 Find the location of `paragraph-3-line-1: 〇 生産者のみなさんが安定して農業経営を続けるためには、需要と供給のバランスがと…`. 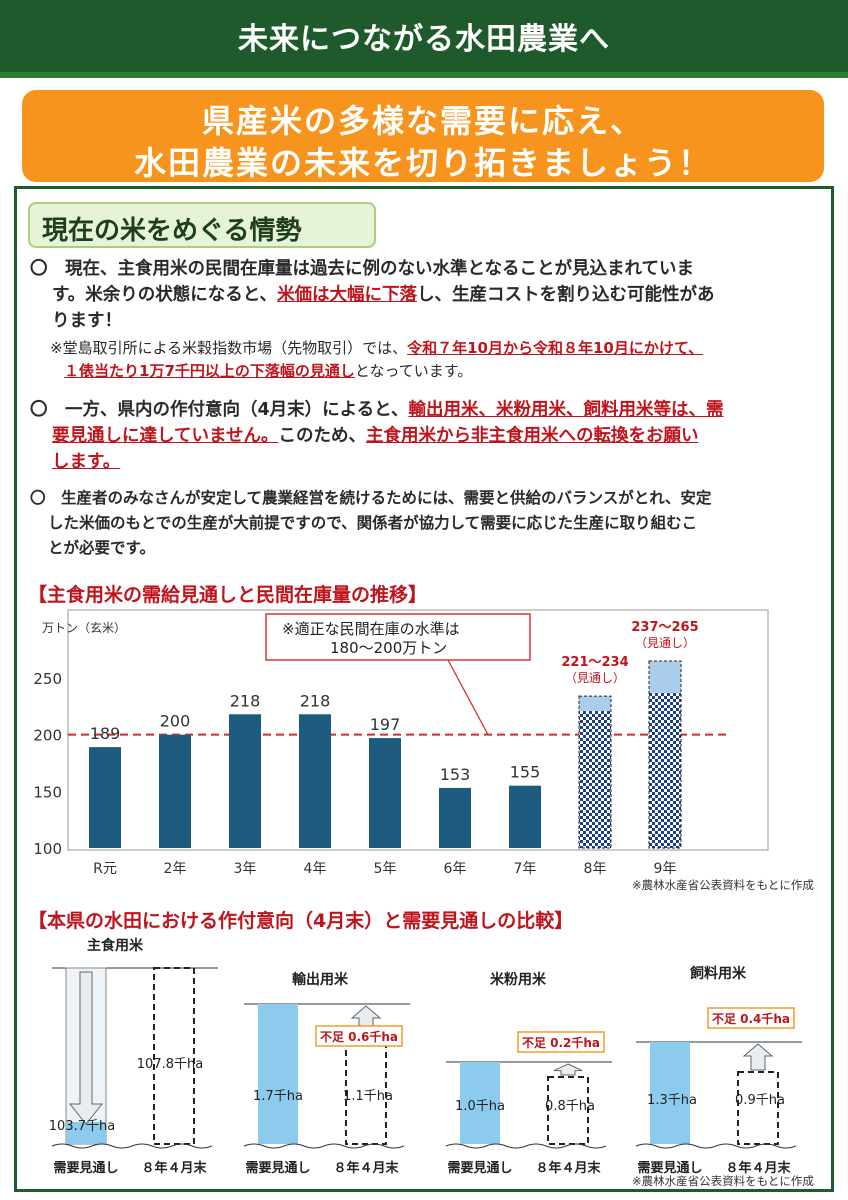

paragraph-3-line-1: 〇 生産者のみなさんが安定して農業経営を続けるためには、需要と供給のバランスがと… is located at coordinates (371, 498).